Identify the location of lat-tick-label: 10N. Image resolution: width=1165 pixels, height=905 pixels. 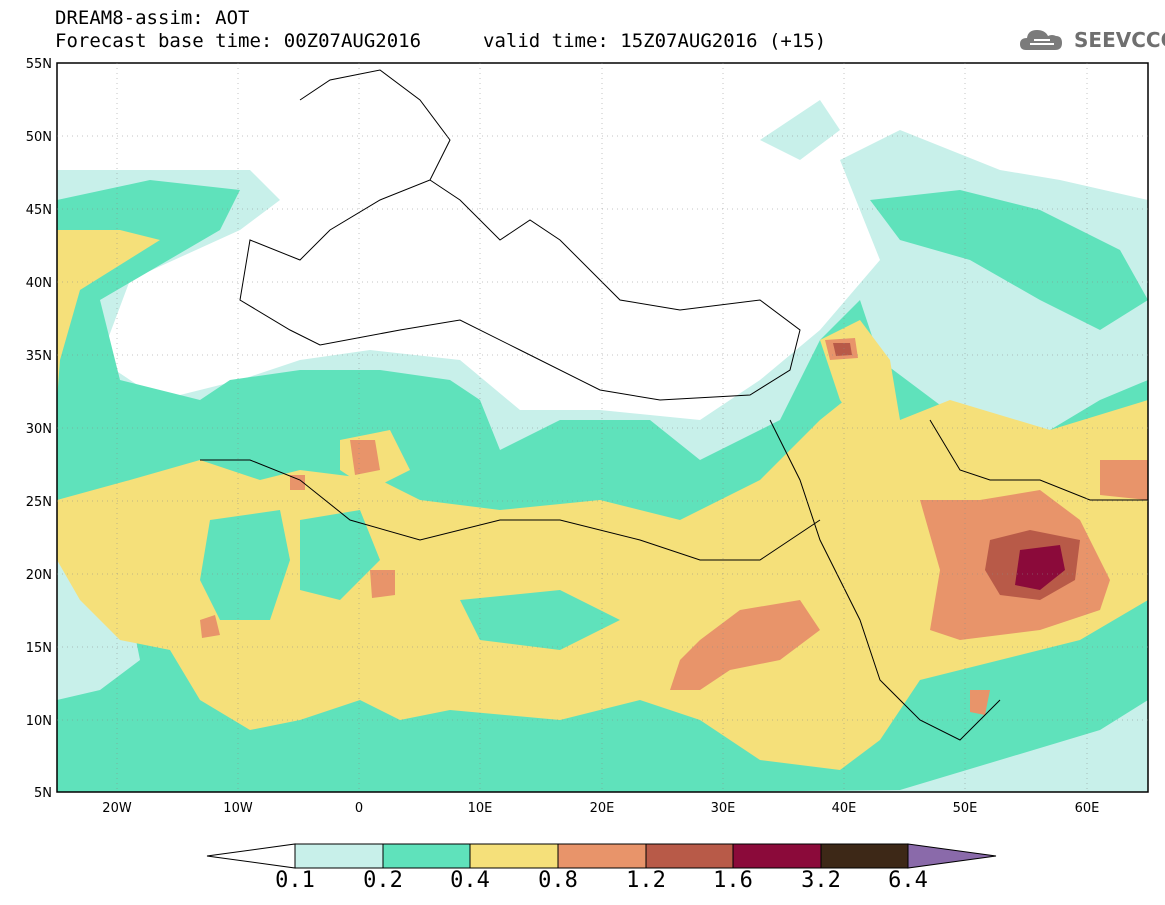
(39, 721).